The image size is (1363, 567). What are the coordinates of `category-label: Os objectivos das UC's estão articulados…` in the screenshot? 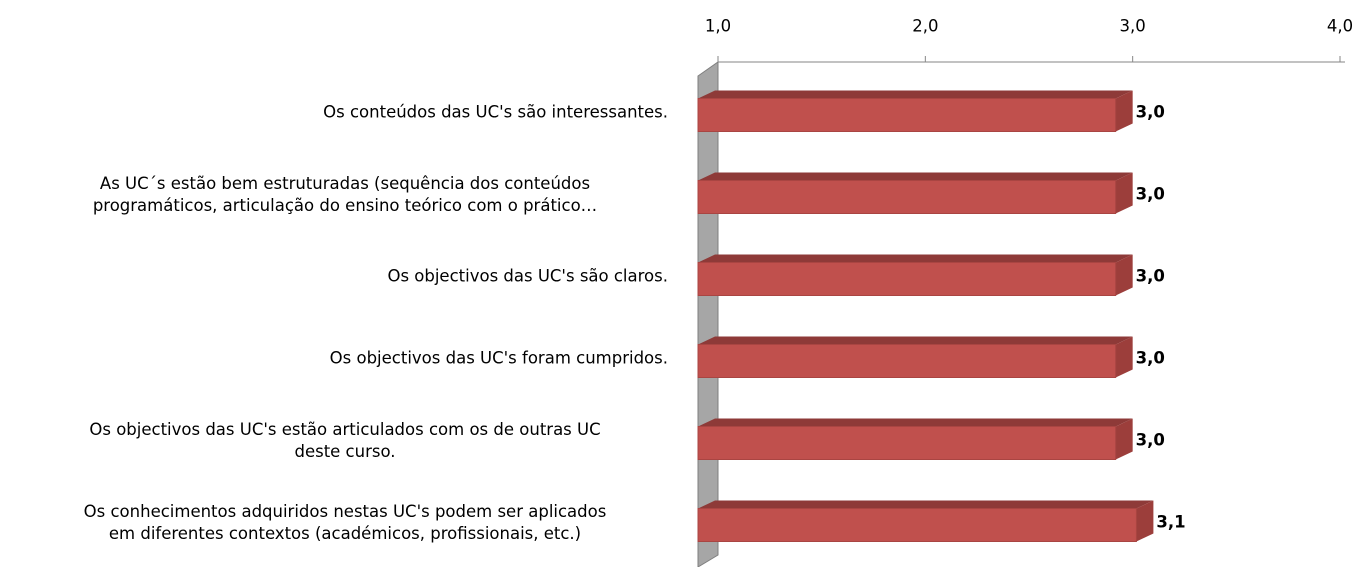 It's located at (344, 440).